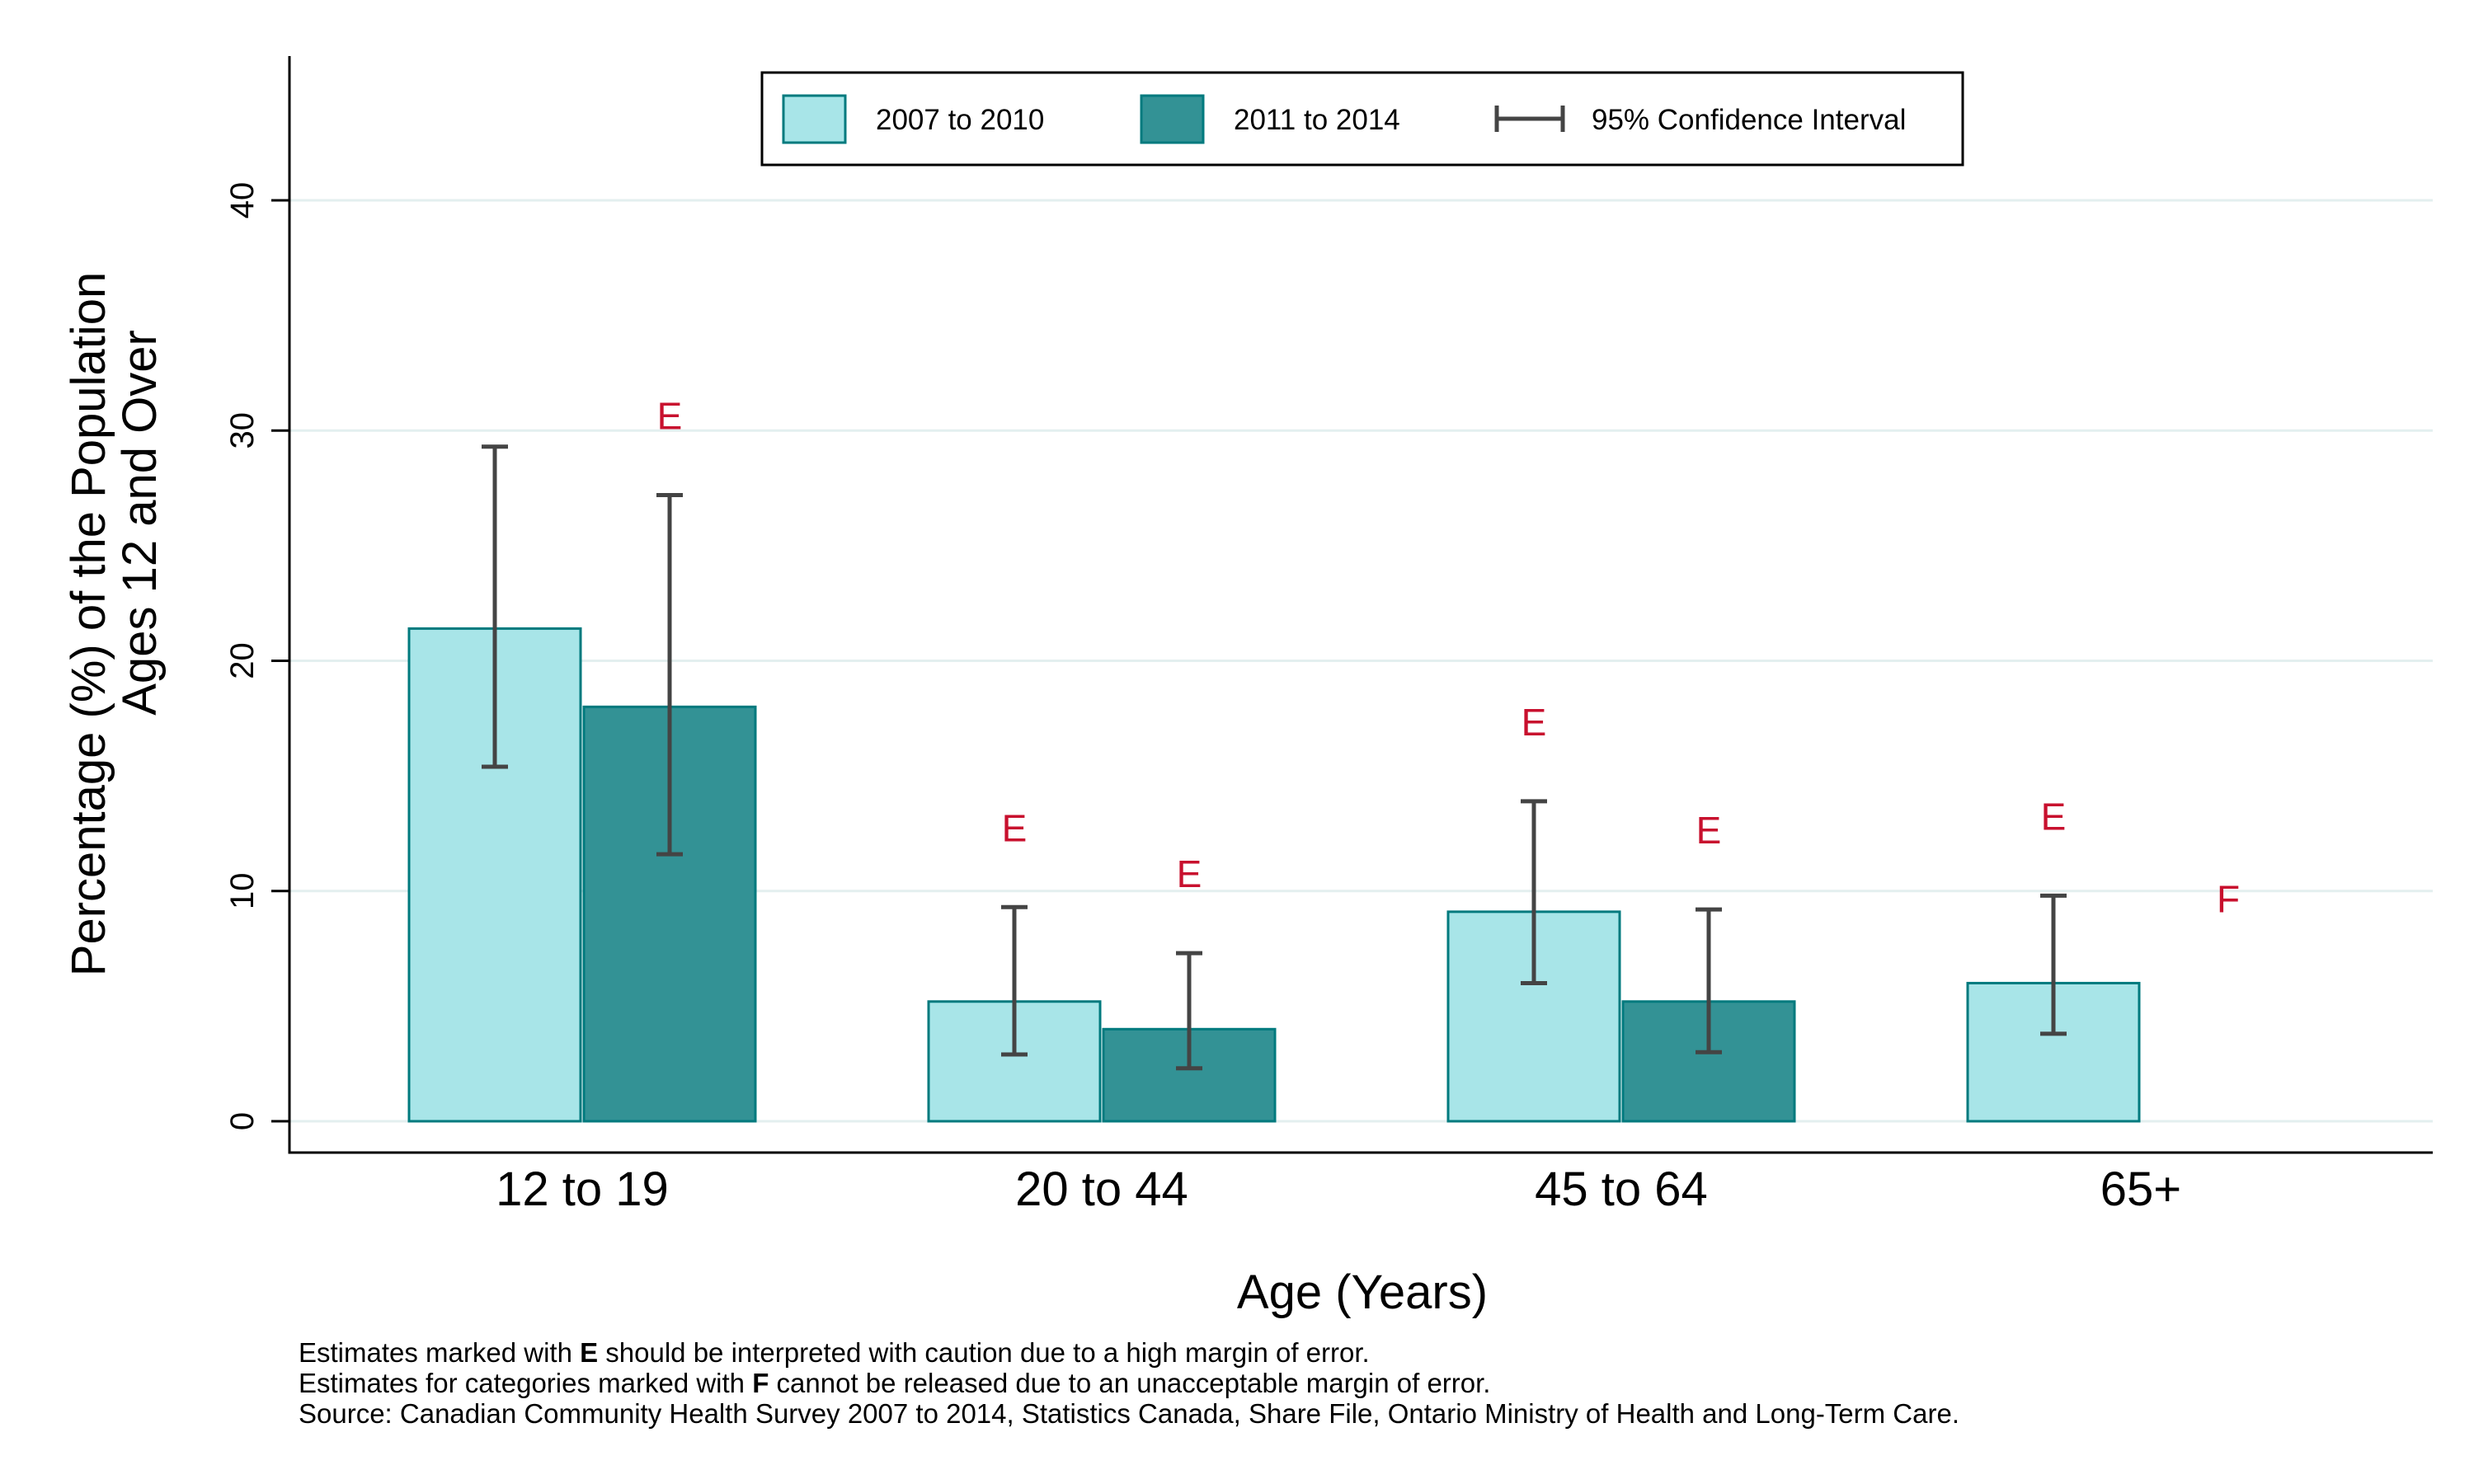  What do you see at coordinates (1749, 120) in the screenshot?
I see `legend-label-ci: 95% Confidence Interval` at bounding box center [1749, 120].